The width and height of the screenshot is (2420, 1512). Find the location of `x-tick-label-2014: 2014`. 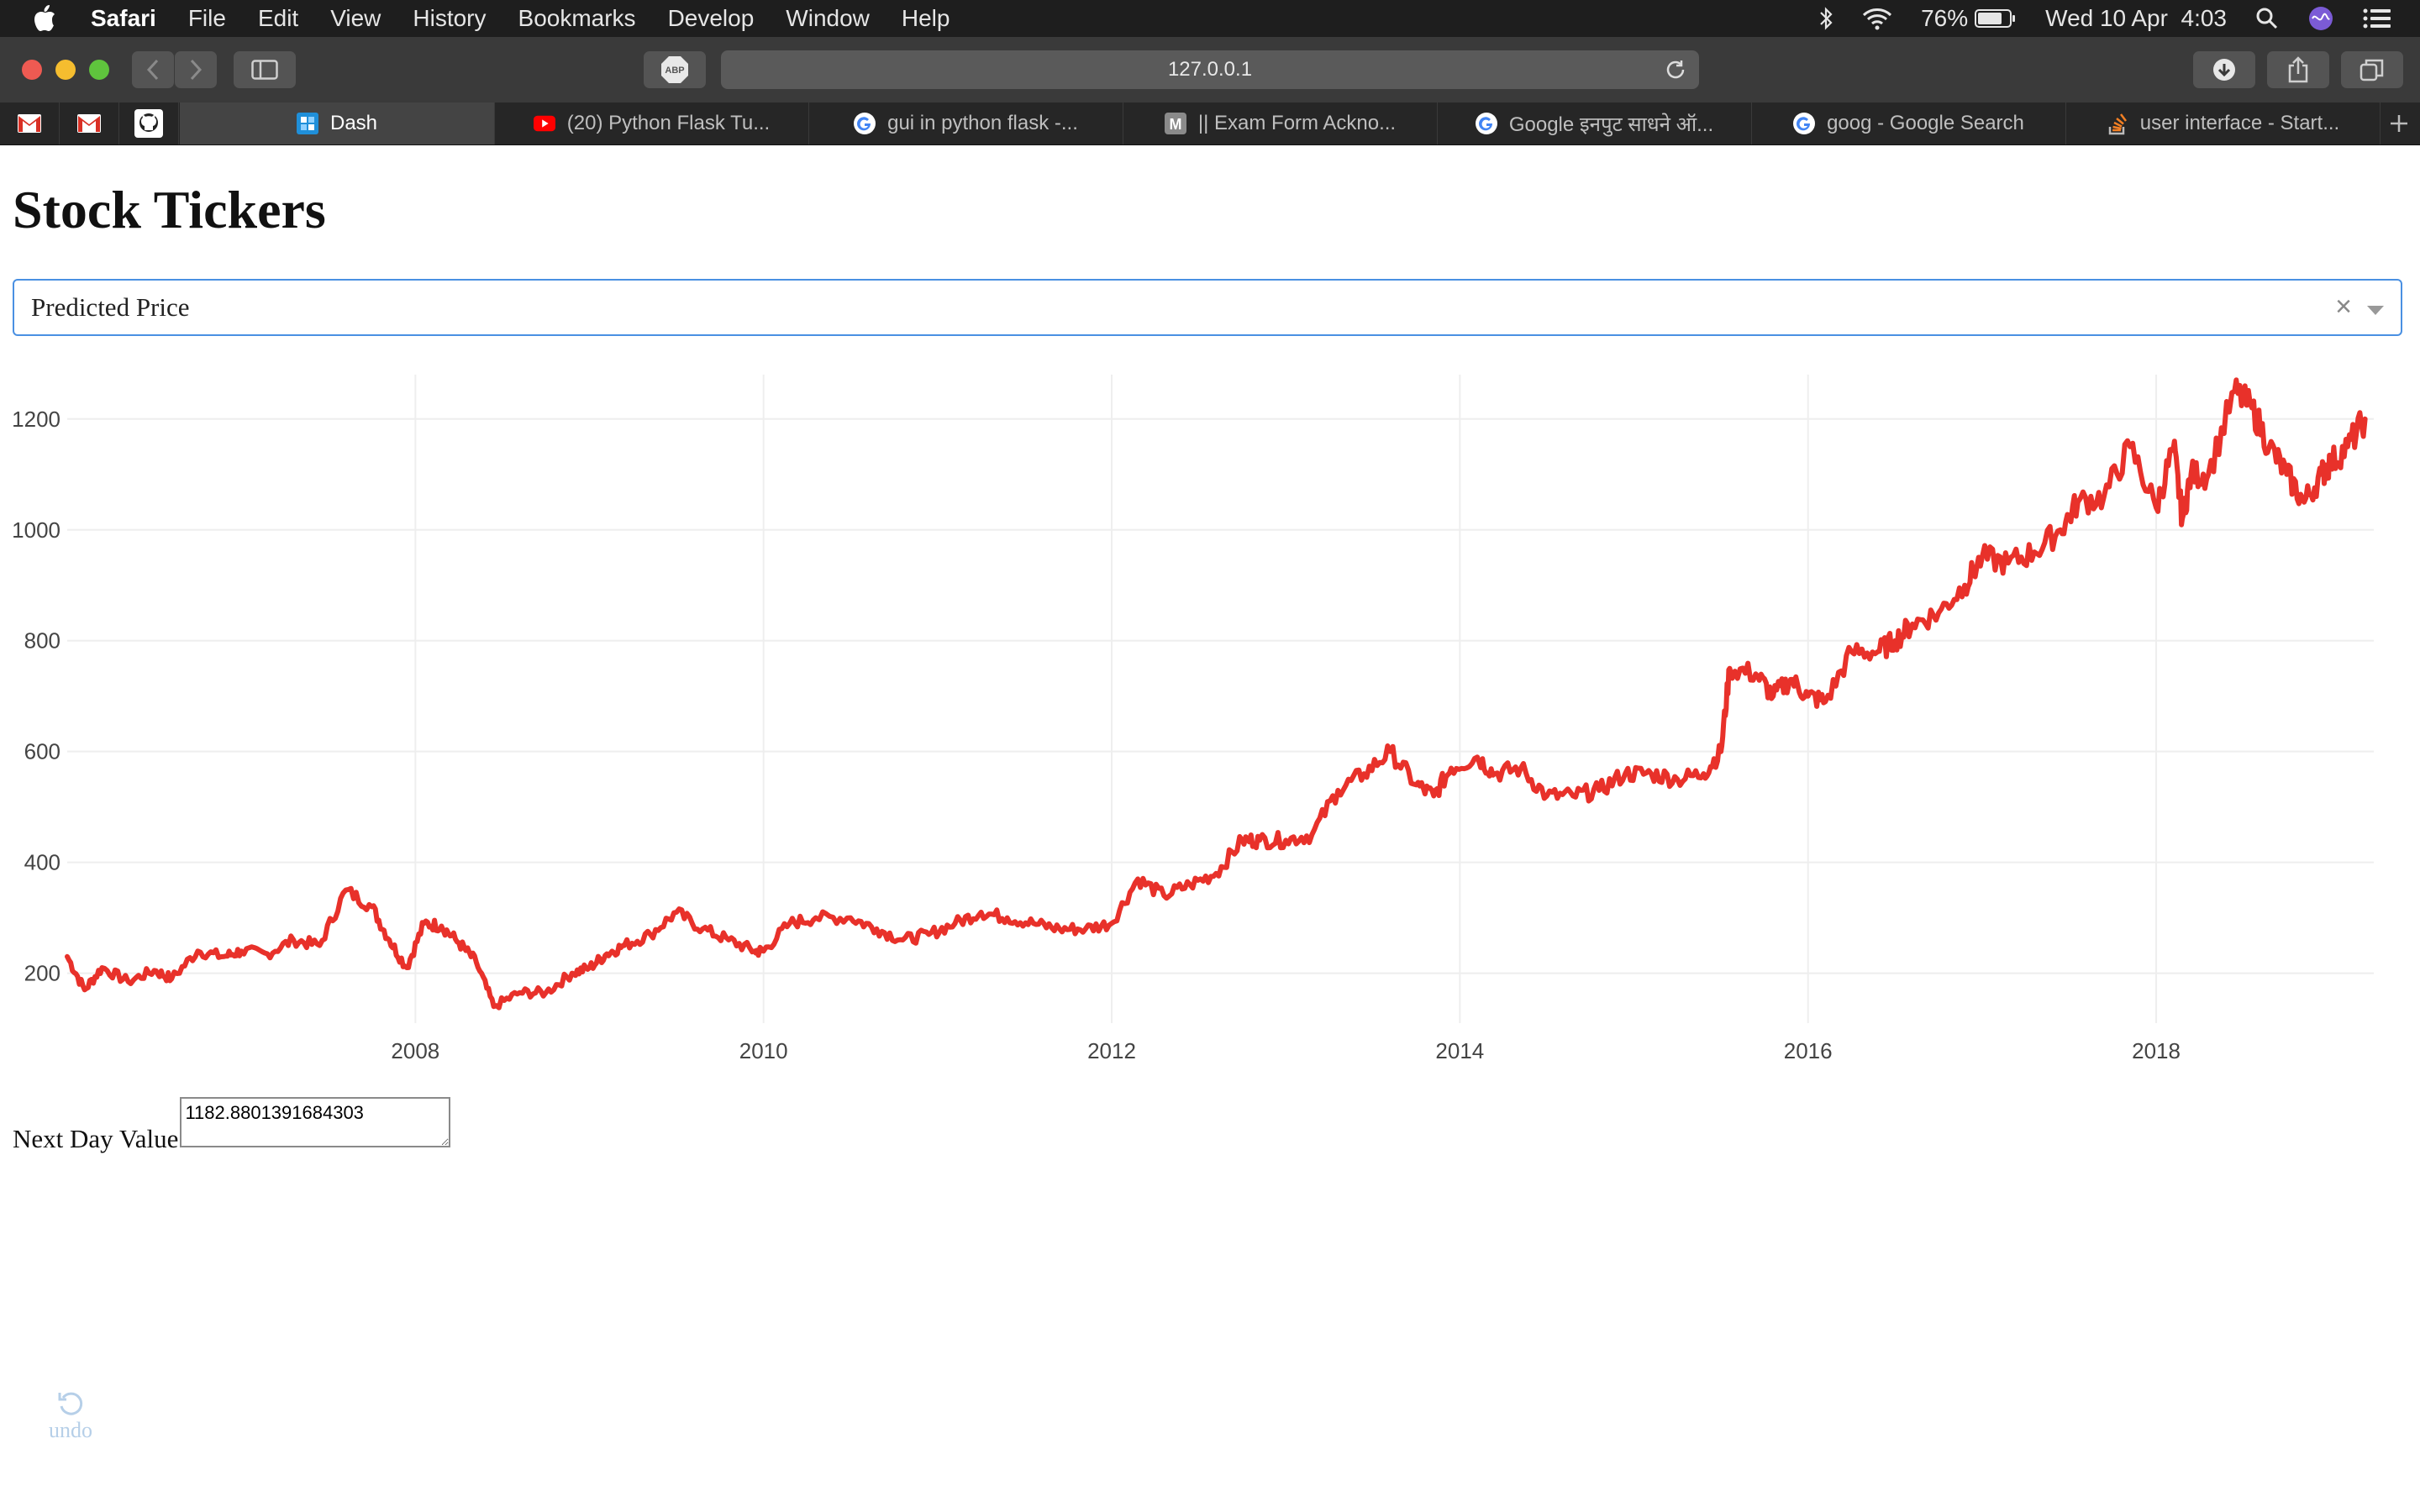

x-tick-label-2014: 2014 is located at coordinates (1459, 1050).